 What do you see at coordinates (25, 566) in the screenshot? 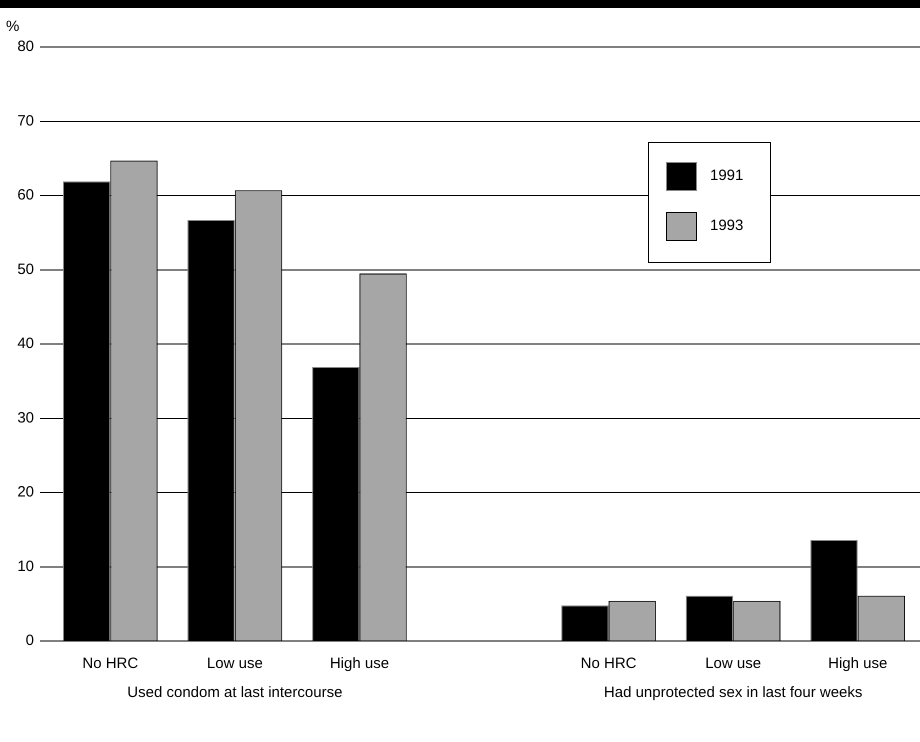
I see `y-tick-label: 10` at bounding box center [25, 566].